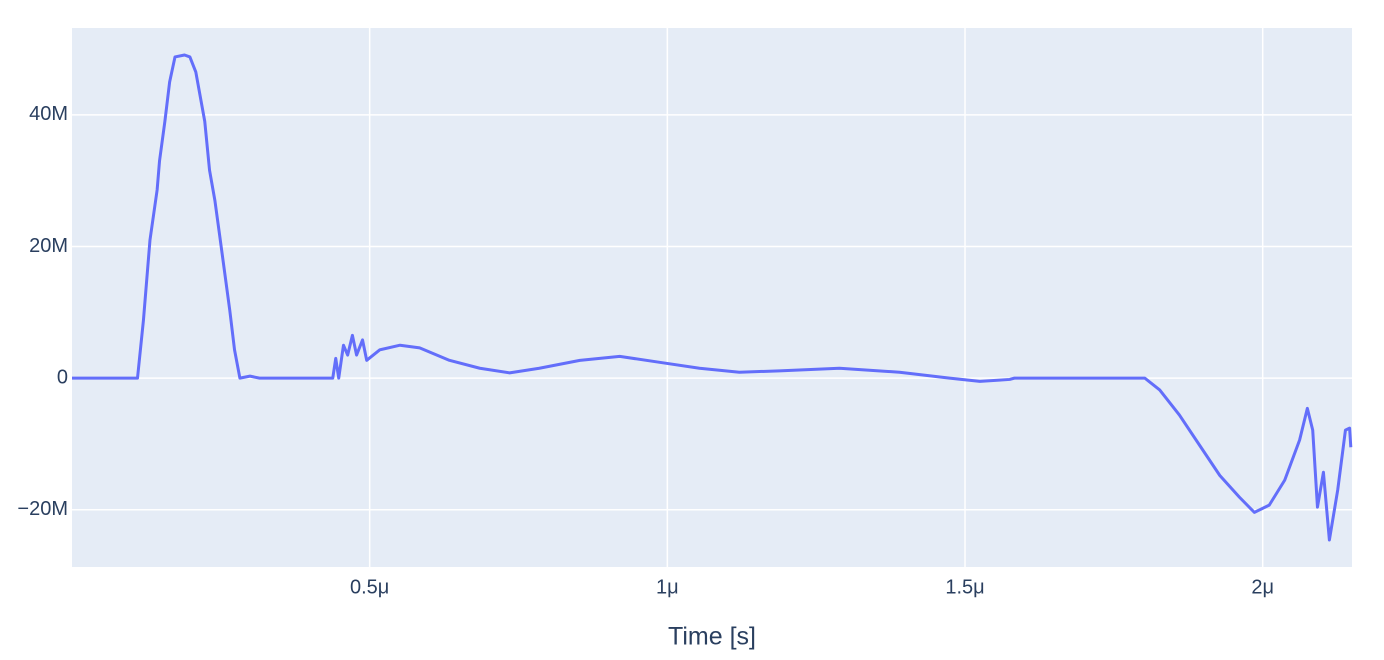 Image resolution: width=1384 pixels, height=660 pixels. Describe the element at coordinates (62, 377) in the screenshot. I see `y-tick-label: 0` at that location.